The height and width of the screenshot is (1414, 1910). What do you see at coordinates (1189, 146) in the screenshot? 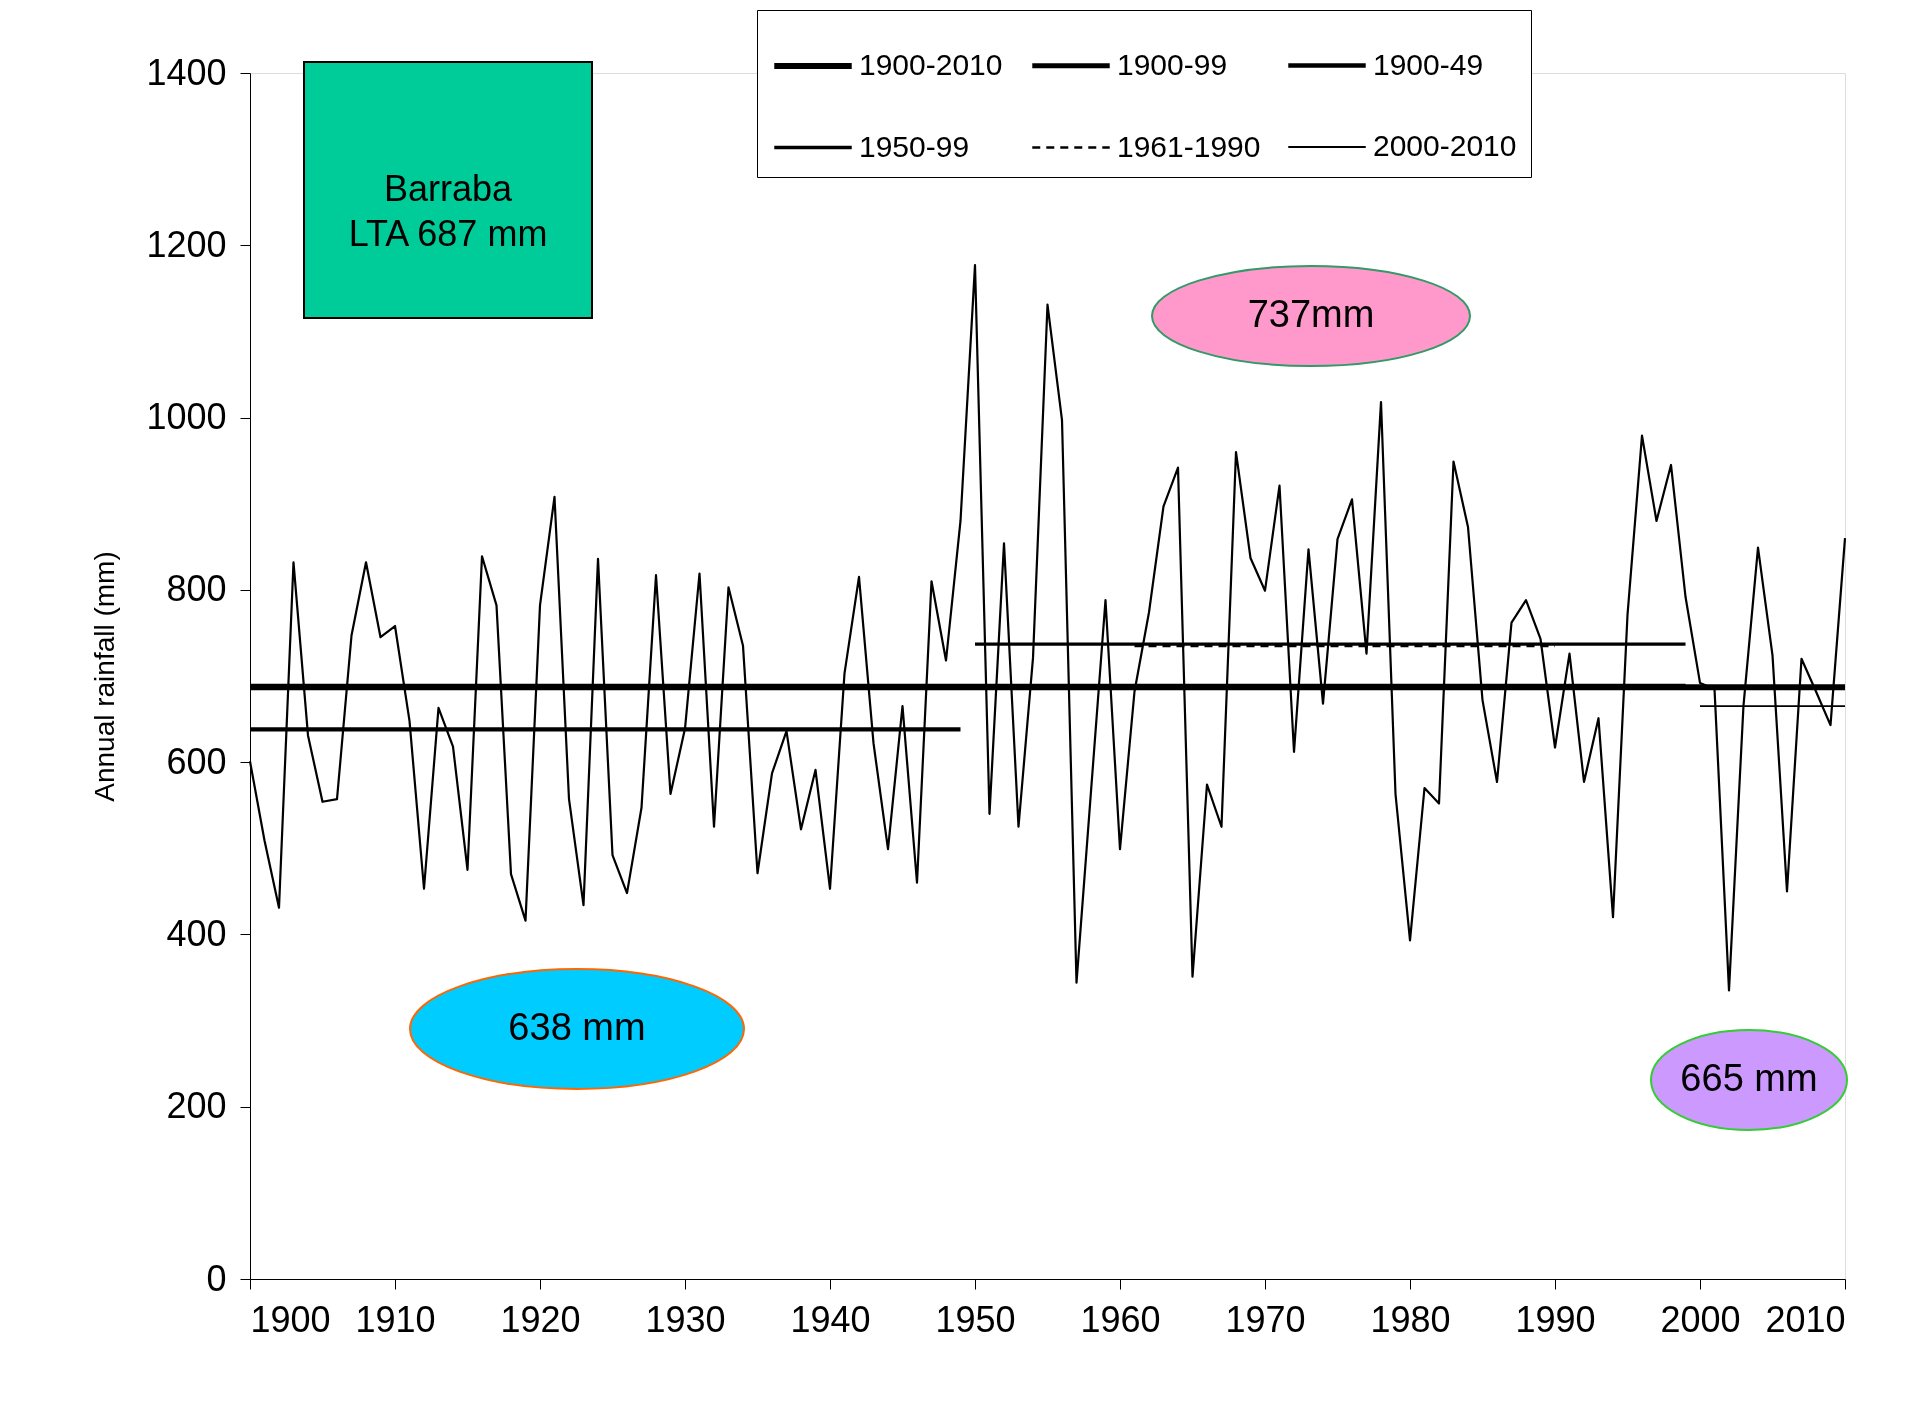
I see `legend-label: 1961-1990` at bounding box center [1189, 146].